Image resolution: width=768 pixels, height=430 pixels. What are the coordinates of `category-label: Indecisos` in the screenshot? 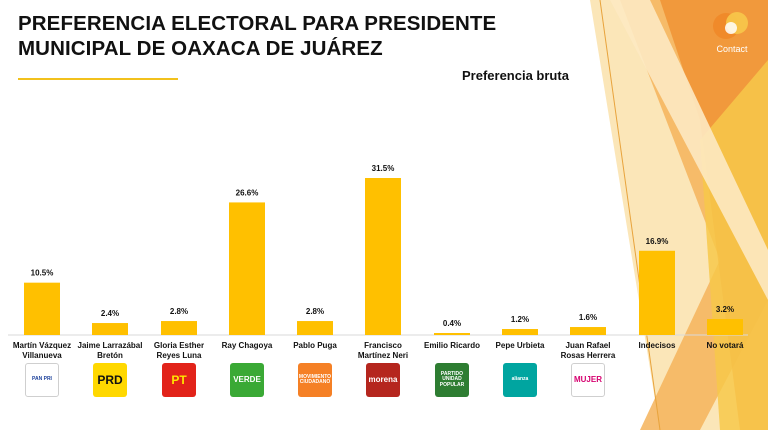 It's located at (657, 345).